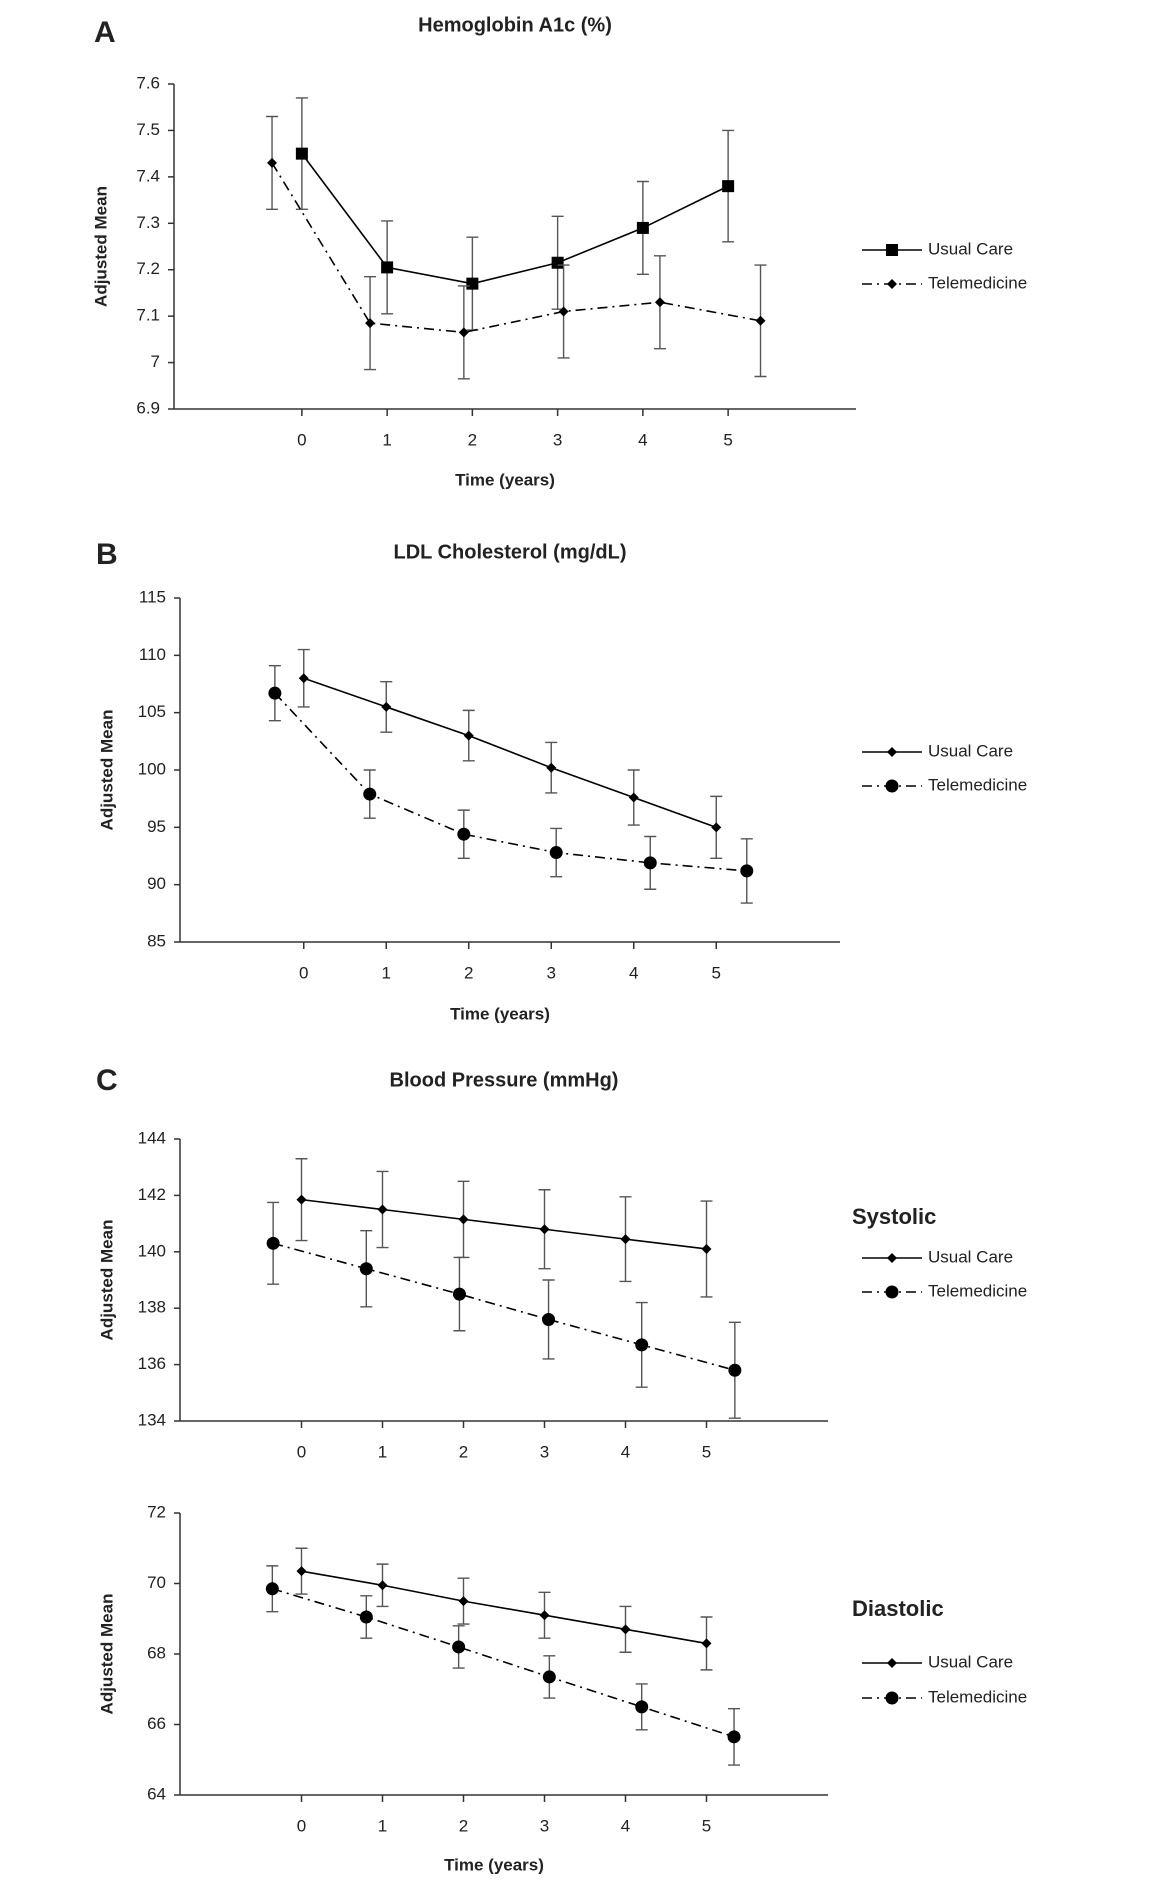  Describe the element at coordinates (504, 1080) in the screenshot. I see `chart-title: Blood Pressure (mmHg)` at that location.